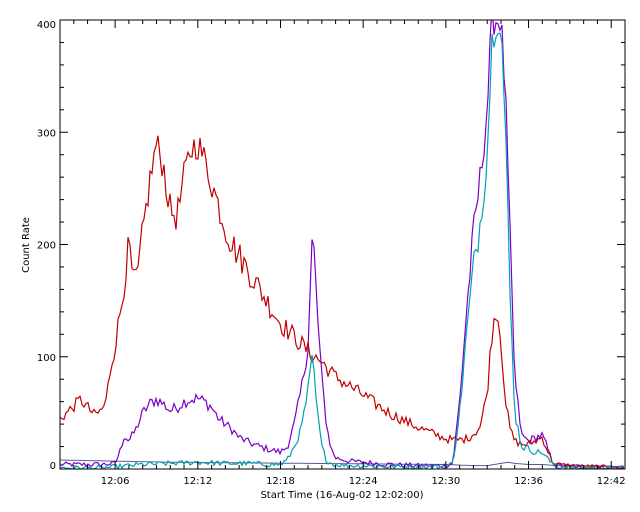 The width and height of the screenshot is (640, 512). Describe the element at coordinates (46, 133) in the screenshot. I see `y-tick-label: 300` at that location.